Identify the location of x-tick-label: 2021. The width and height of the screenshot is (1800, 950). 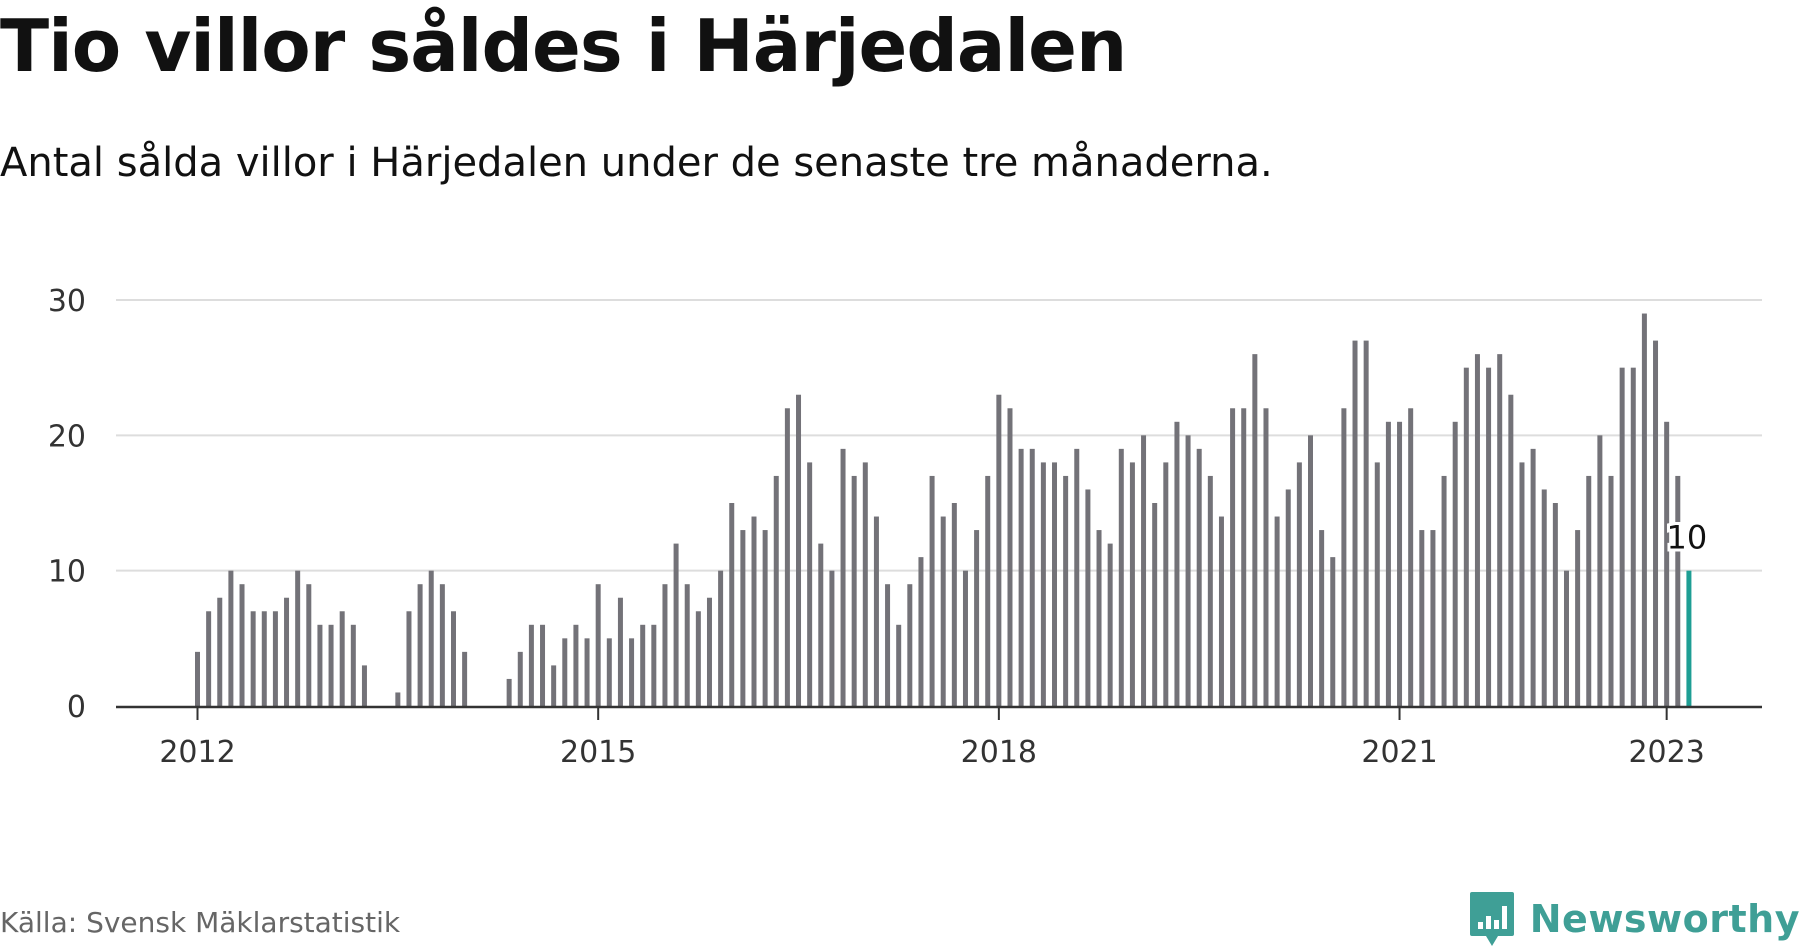
(1399, 752).